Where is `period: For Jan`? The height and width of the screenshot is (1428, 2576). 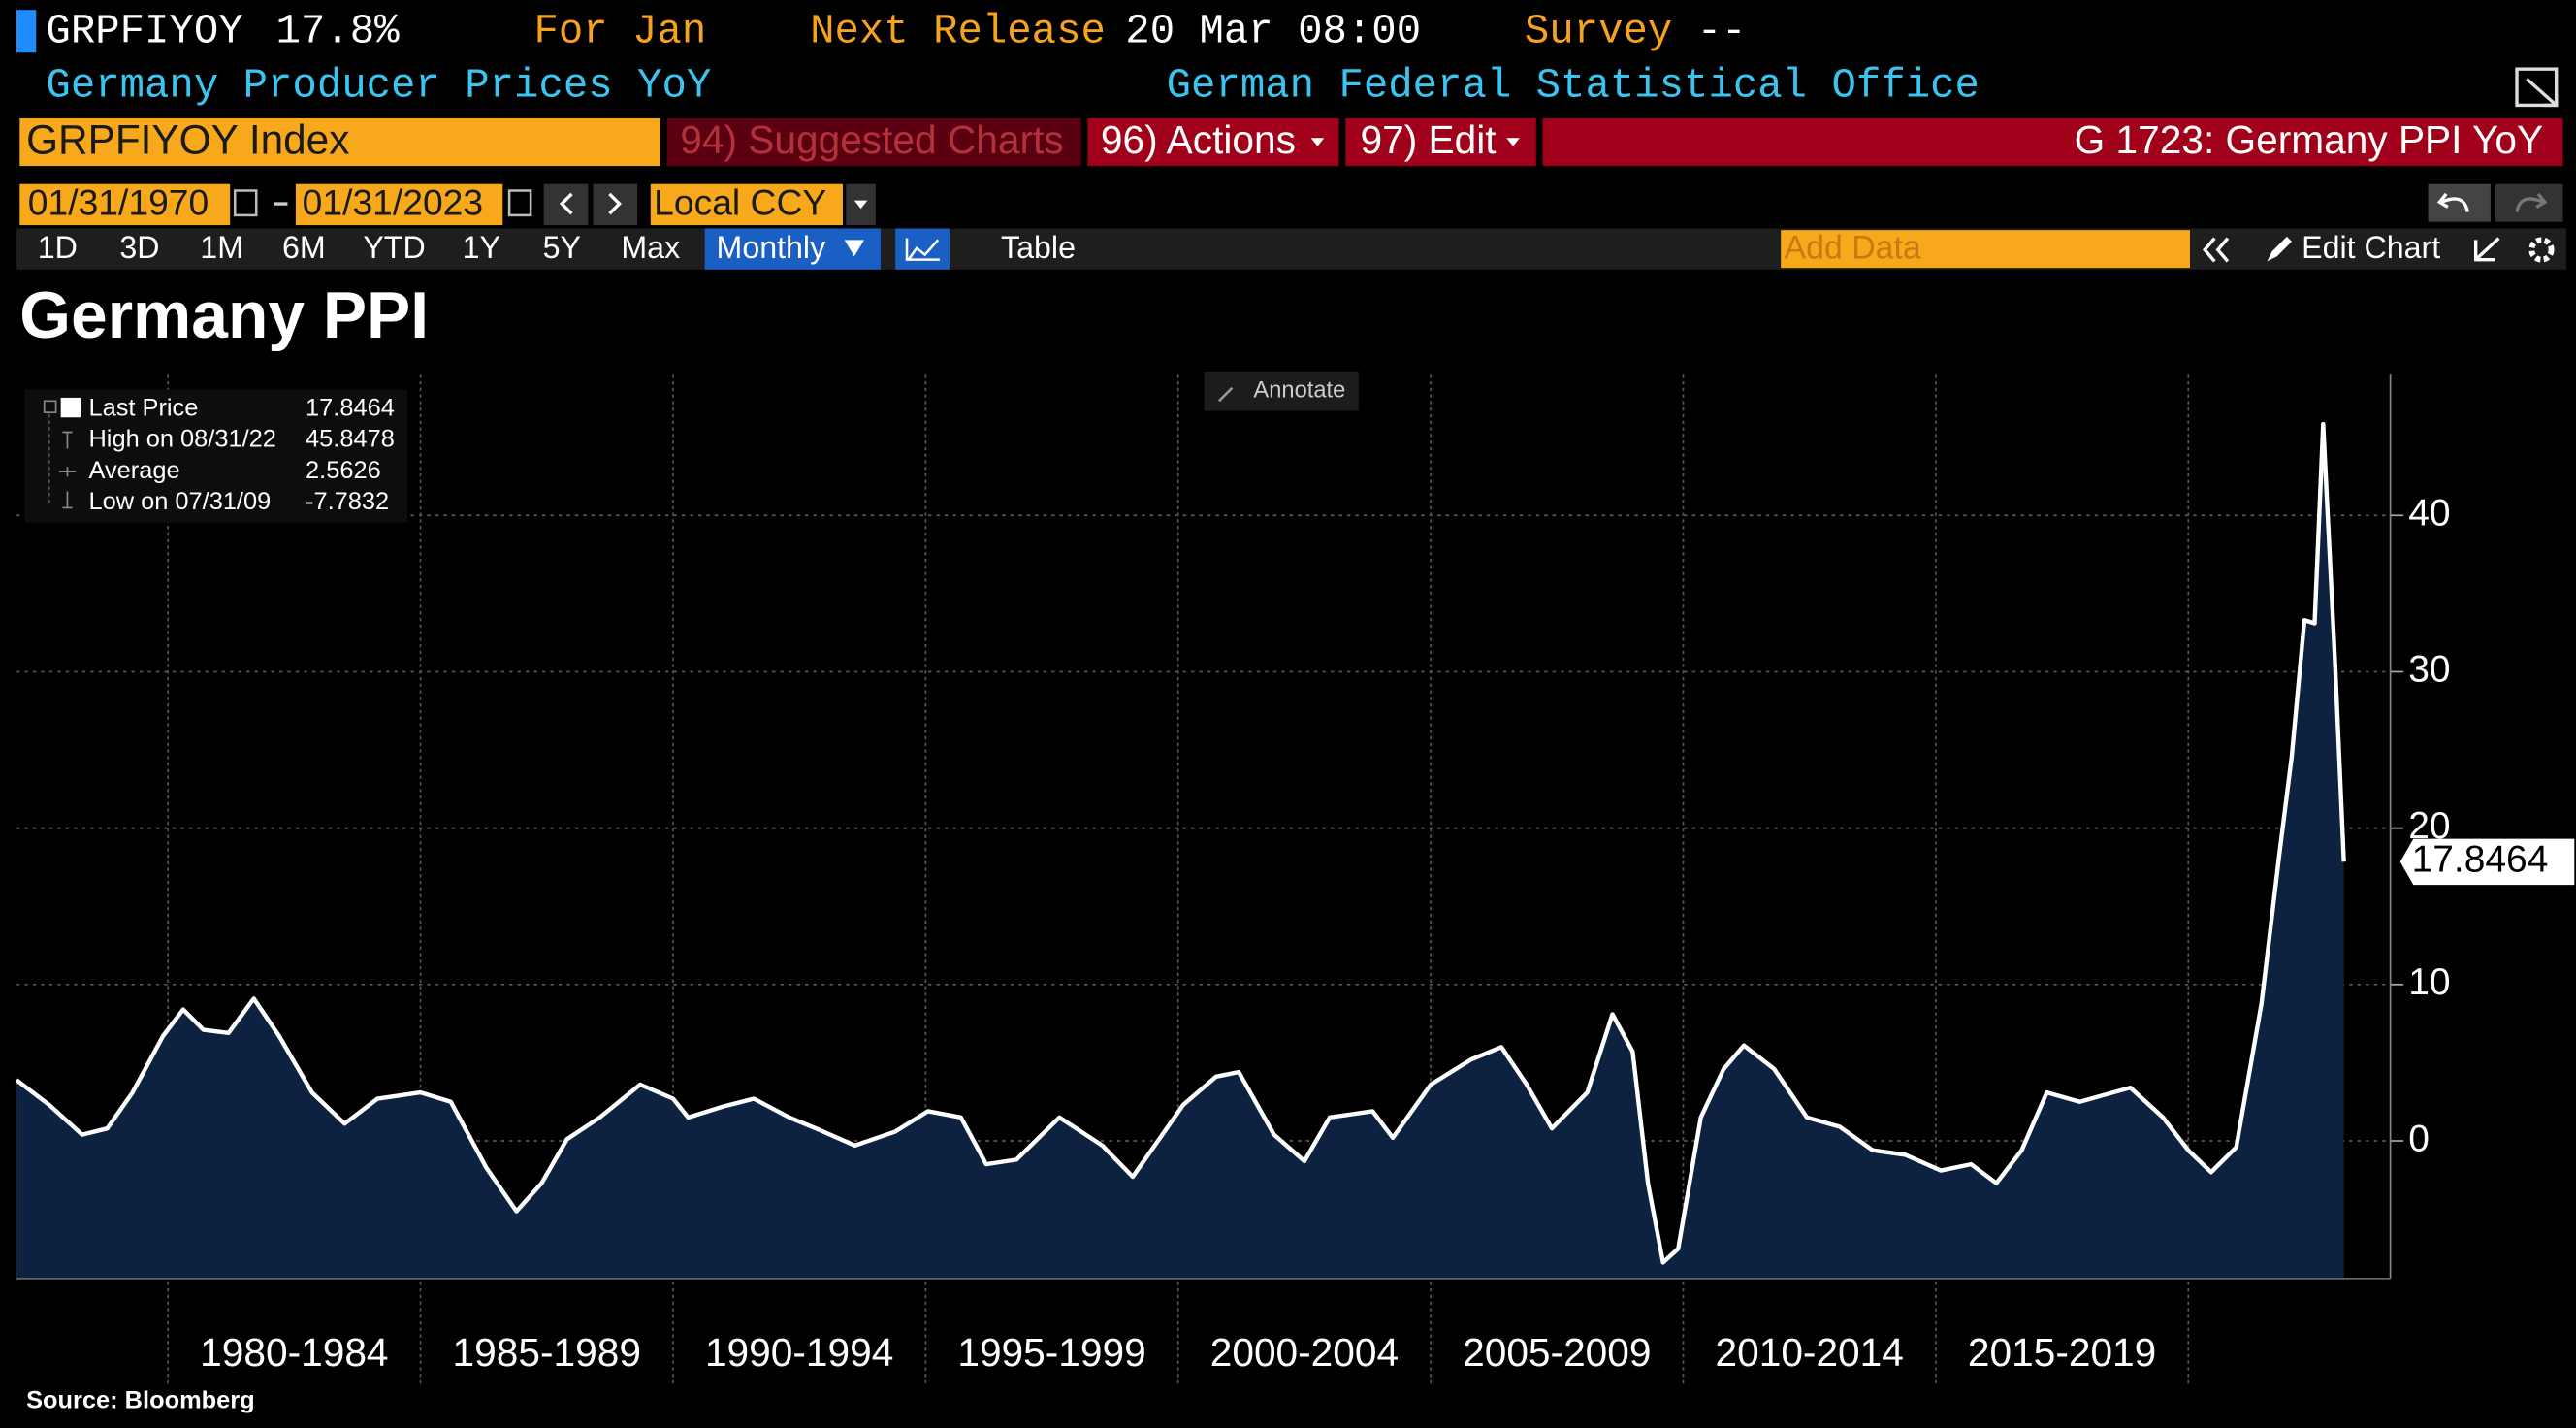
period: For Jan is located at coordinates (620, 31).